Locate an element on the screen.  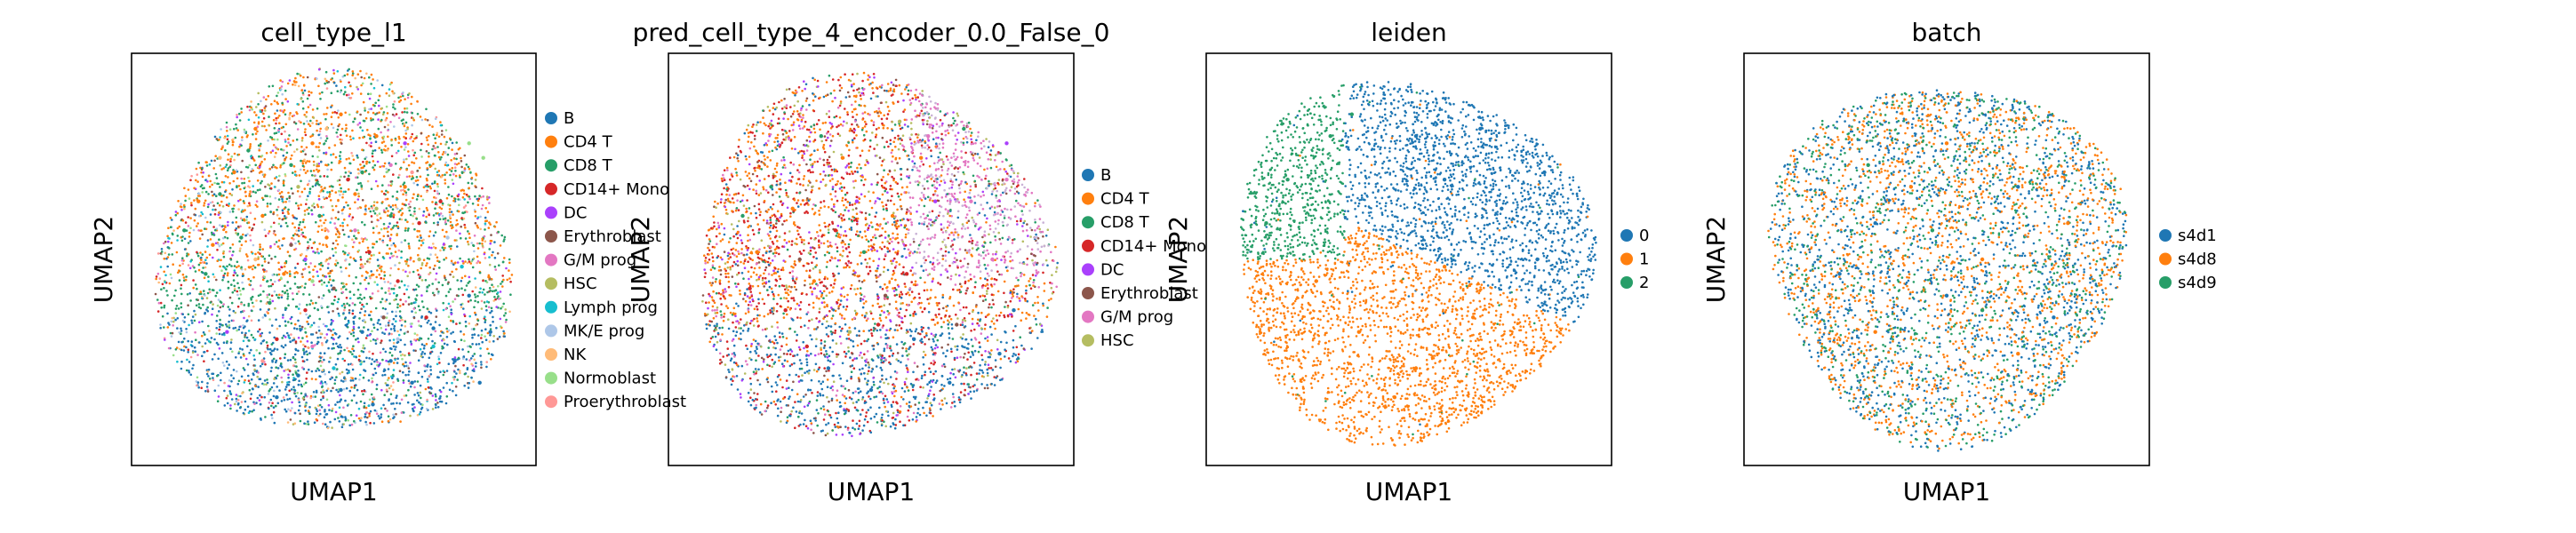
legend-label: MK/E prog is located at coordinates (604, 331).